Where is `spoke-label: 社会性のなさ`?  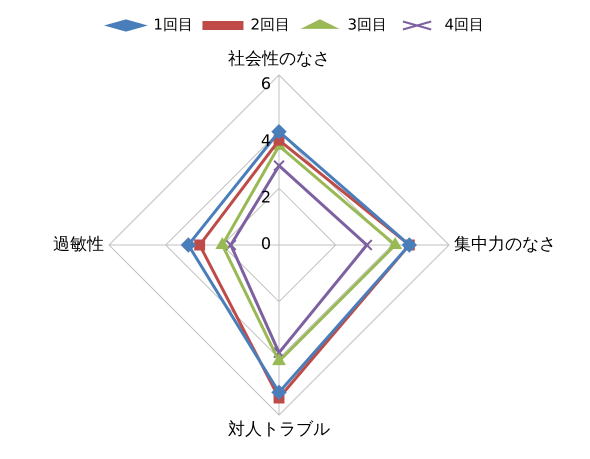 spoke-label: 社会性のなさ is located at coordinates (279, 59).